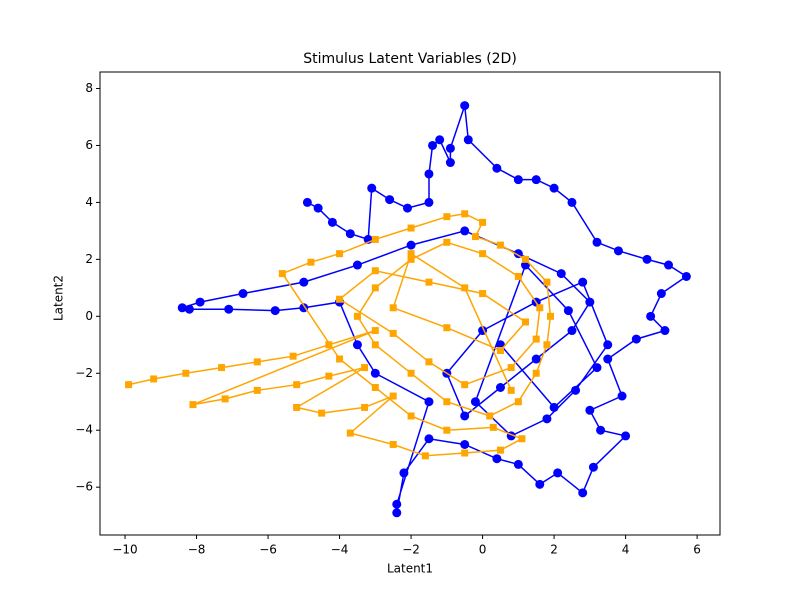 The width and height of the screenshot is (800, 604). What do you see at coordinates (410, 59) in the screenshot?
I see `chart-title: Stimulus Latent Variables (2D)` at bounding box center [410, 59].